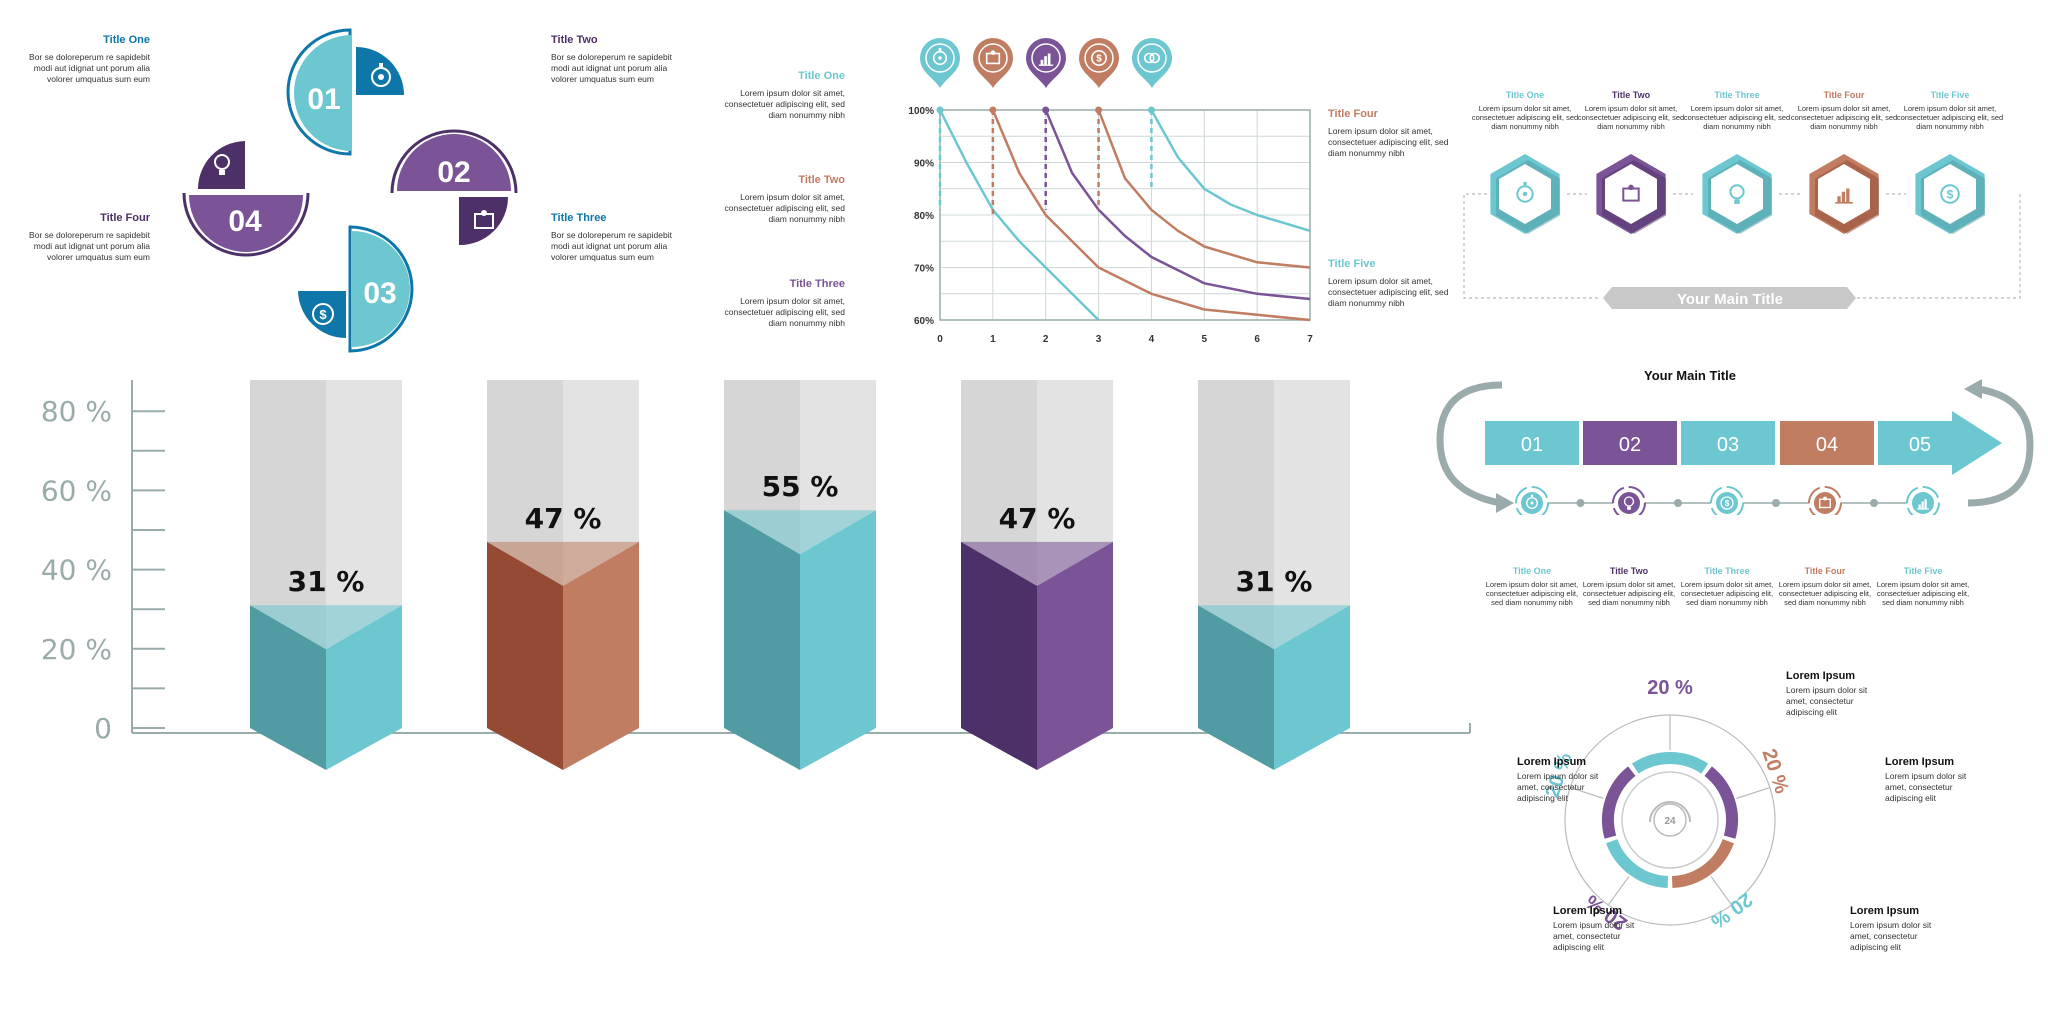 This screenshot has height=1023, width=2048. Describe the element at coordinates (1353, 114) in the screenshot. I see `decay-note-title: Title Four` at that location.